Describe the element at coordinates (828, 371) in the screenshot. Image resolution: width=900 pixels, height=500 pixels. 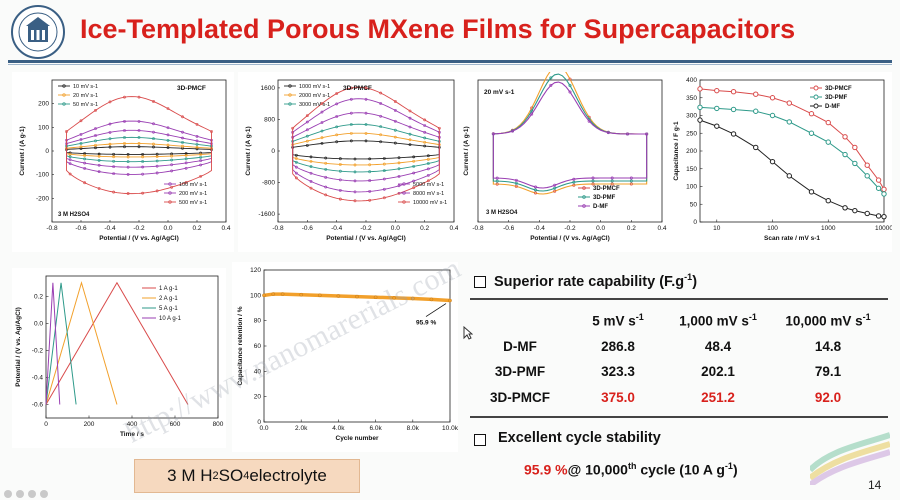
I see `table-cell: 79.1` at that location.